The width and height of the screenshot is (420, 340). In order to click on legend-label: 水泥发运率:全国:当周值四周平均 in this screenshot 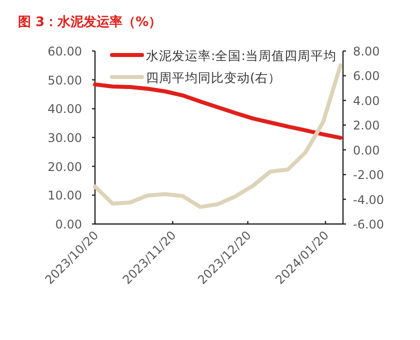, I will do `click(241, 55)`.